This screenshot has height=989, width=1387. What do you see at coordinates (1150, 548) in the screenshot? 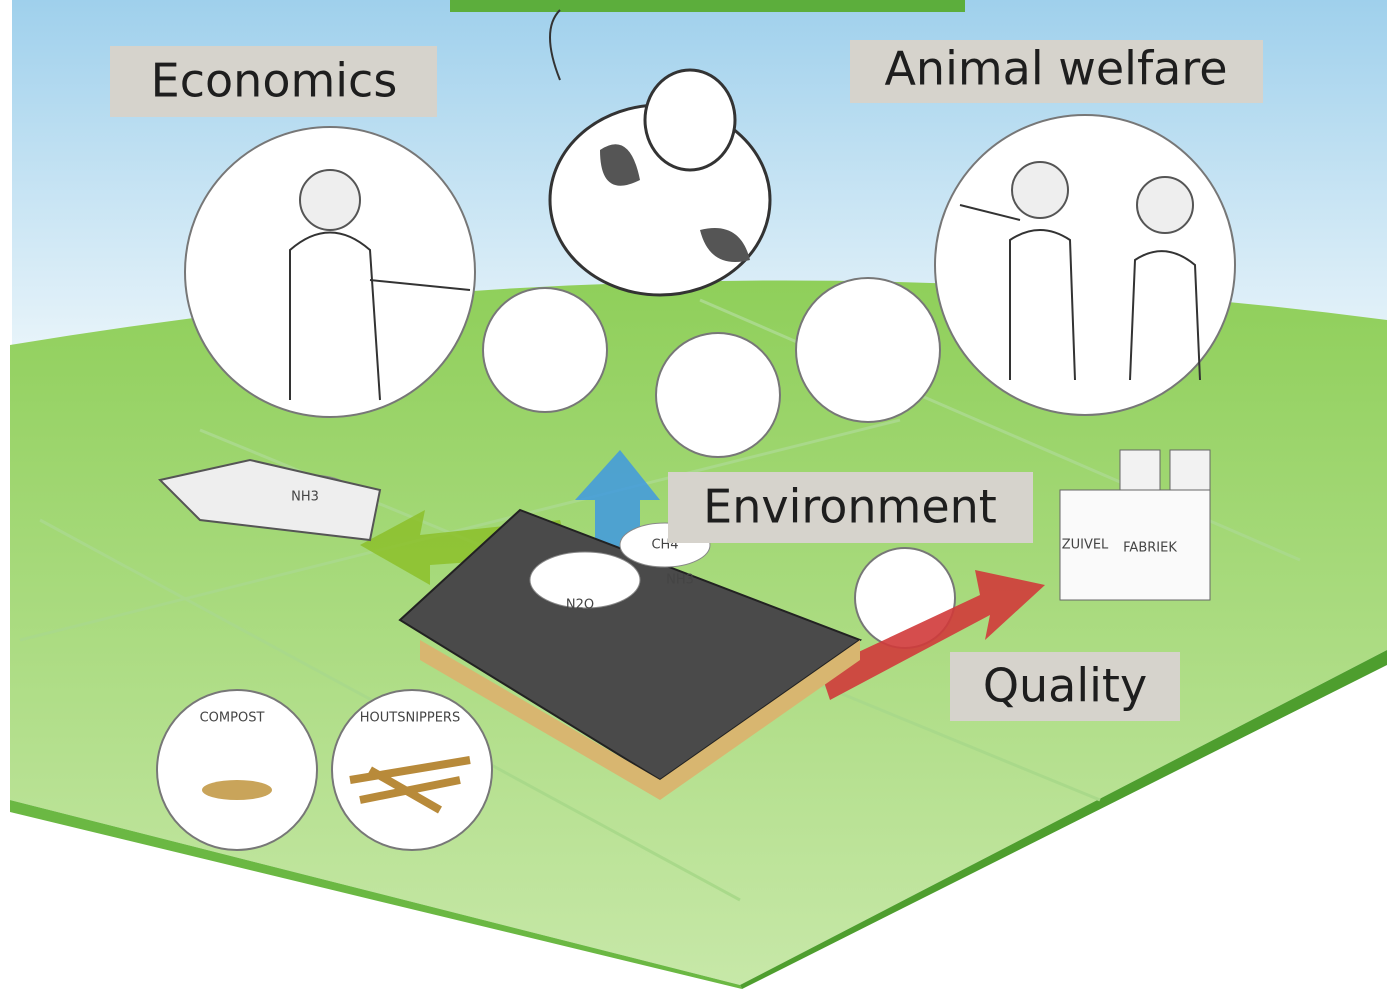
I see `sketch-label: FABRIEK` at bounding box center [1150, 548].